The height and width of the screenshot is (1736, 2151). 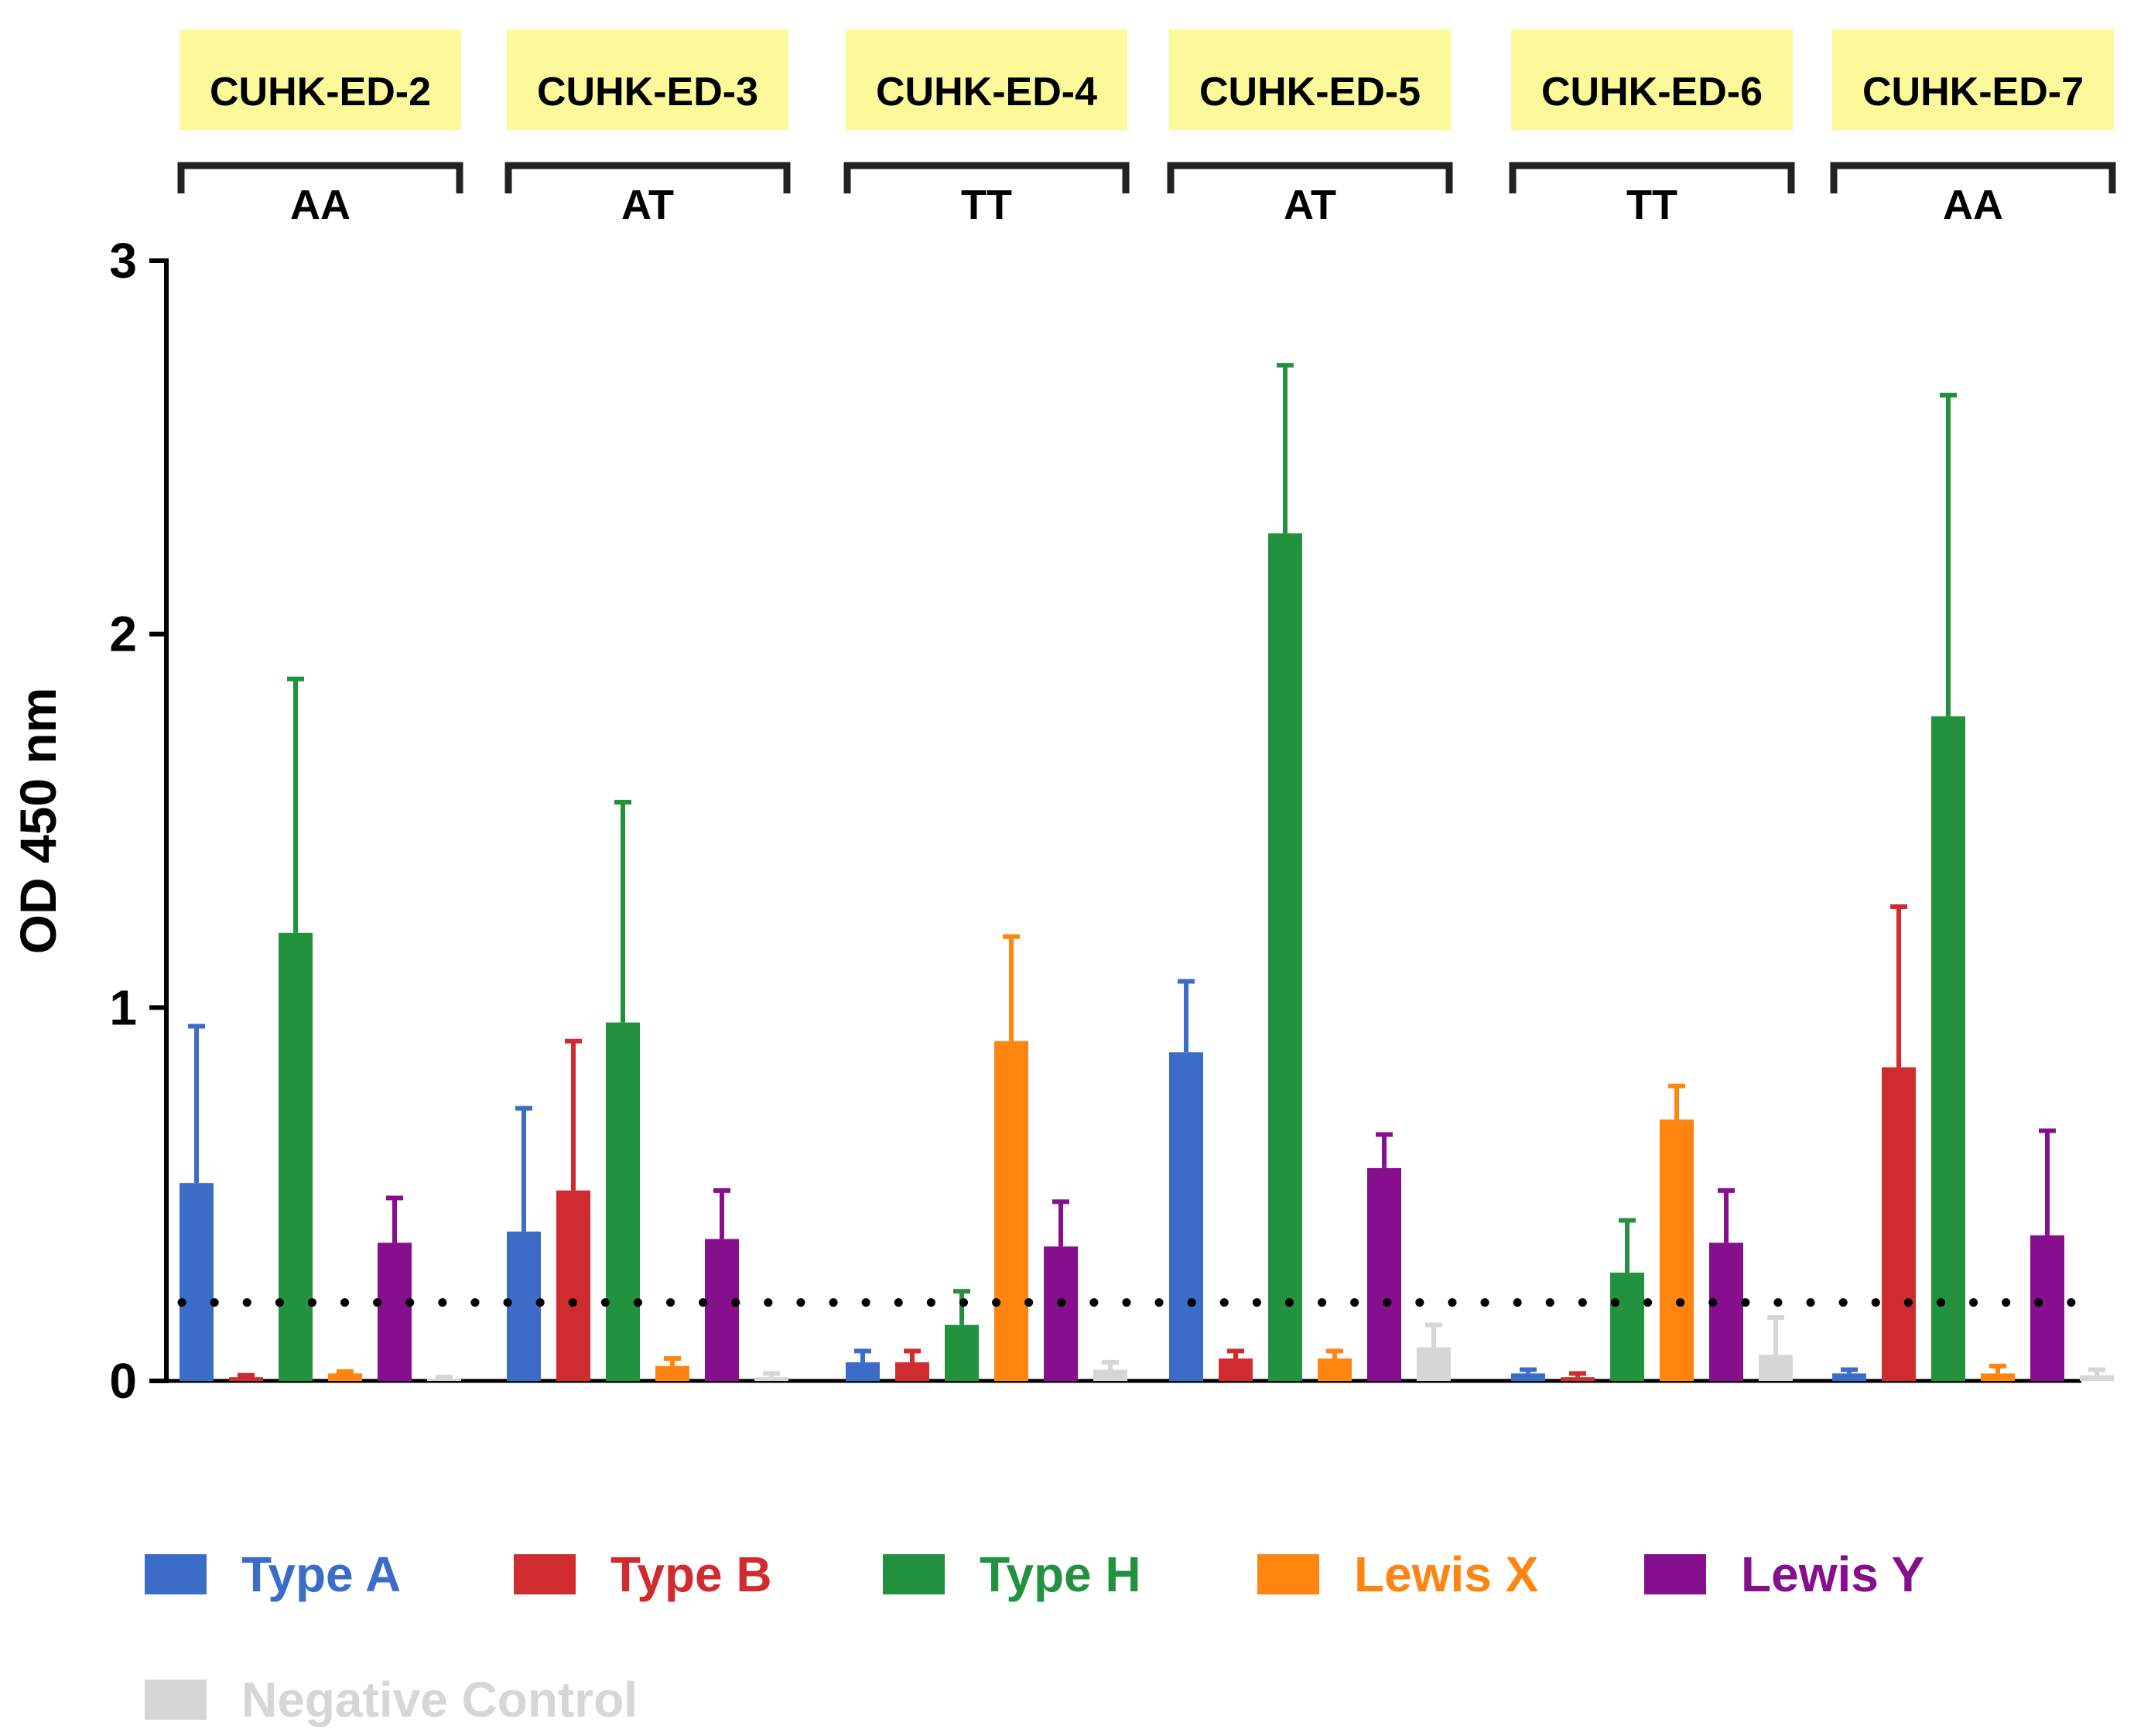 What do you see at coordinates (123, 261) in the screenshot?
I see `y-tick-label: 3` at bounding box center [123, 261].